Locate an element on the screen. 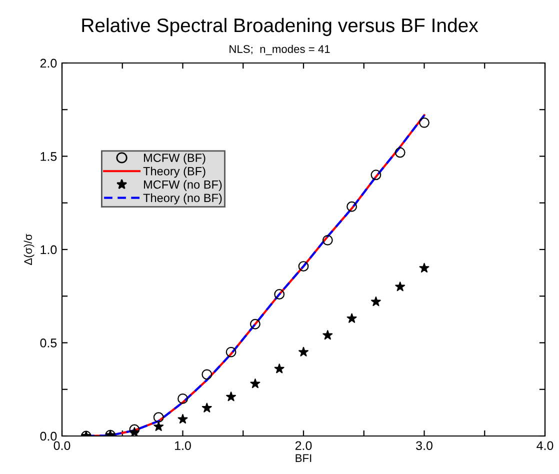 This screenshot has height=474, width=559. x-tick-label: 1.0 is located at coordinates (183, 445).